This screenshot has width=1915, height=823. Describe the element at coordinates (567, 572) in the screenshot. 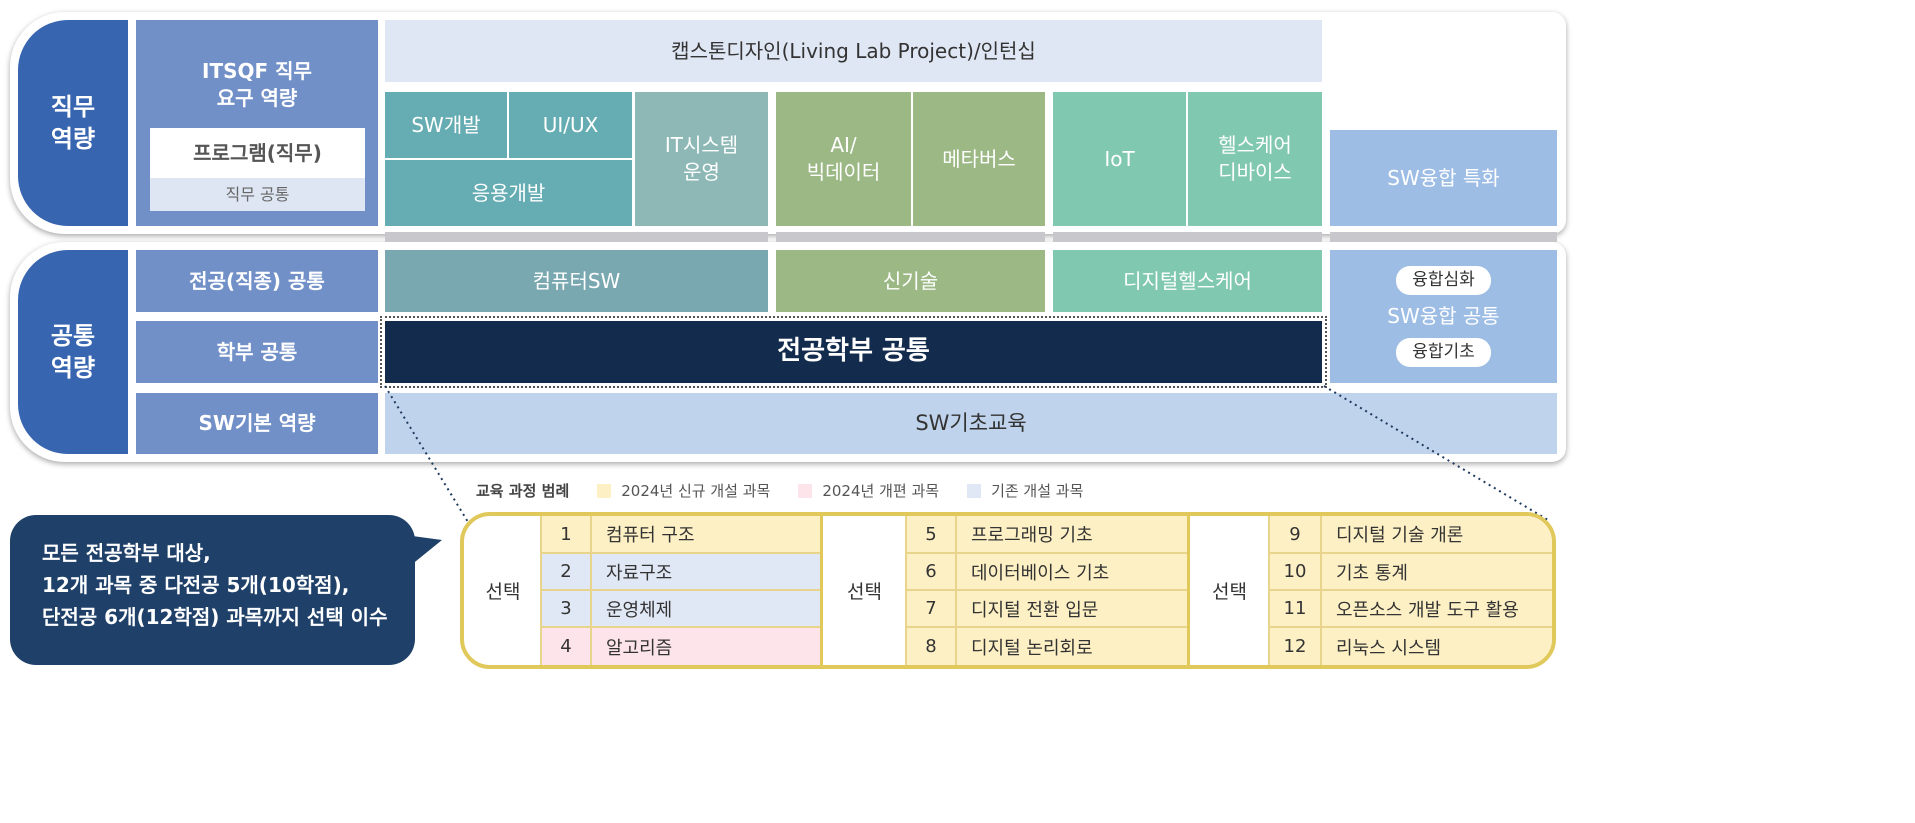

I see `course-number: 2` at that location.